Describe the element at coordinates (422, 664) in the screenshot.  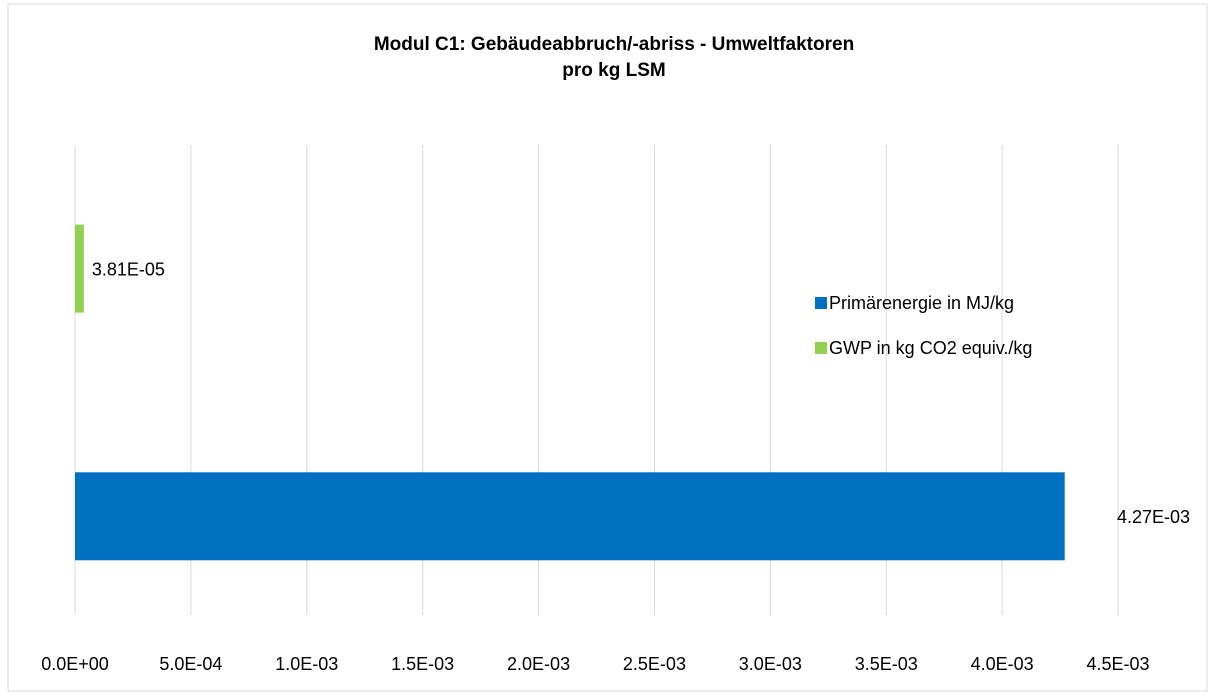
I see `x-tick-label: 1.5E-03` at that location.